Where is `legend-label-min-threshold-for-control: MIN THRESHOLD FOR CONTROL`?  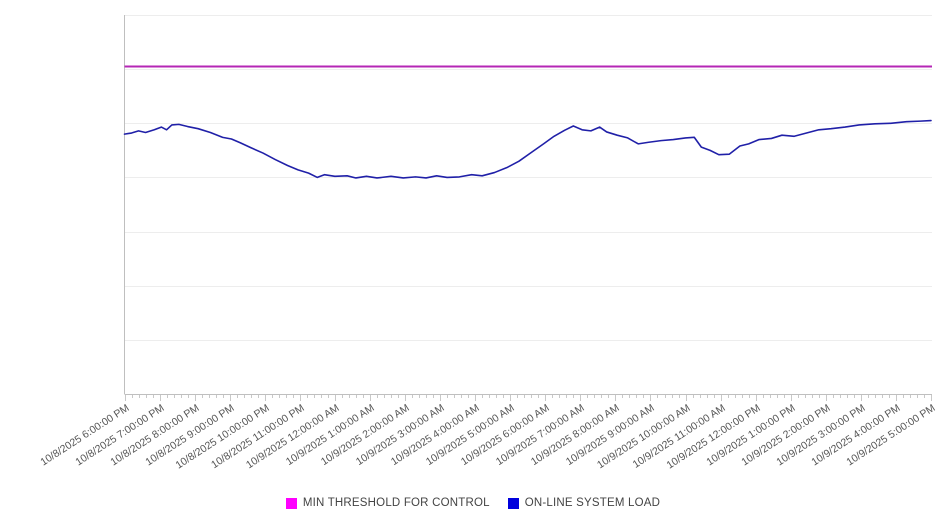
legend-label-min-threshold-for-control: MIN THRESHOLD FOR CONTROL is located at coordinates (396, 503).